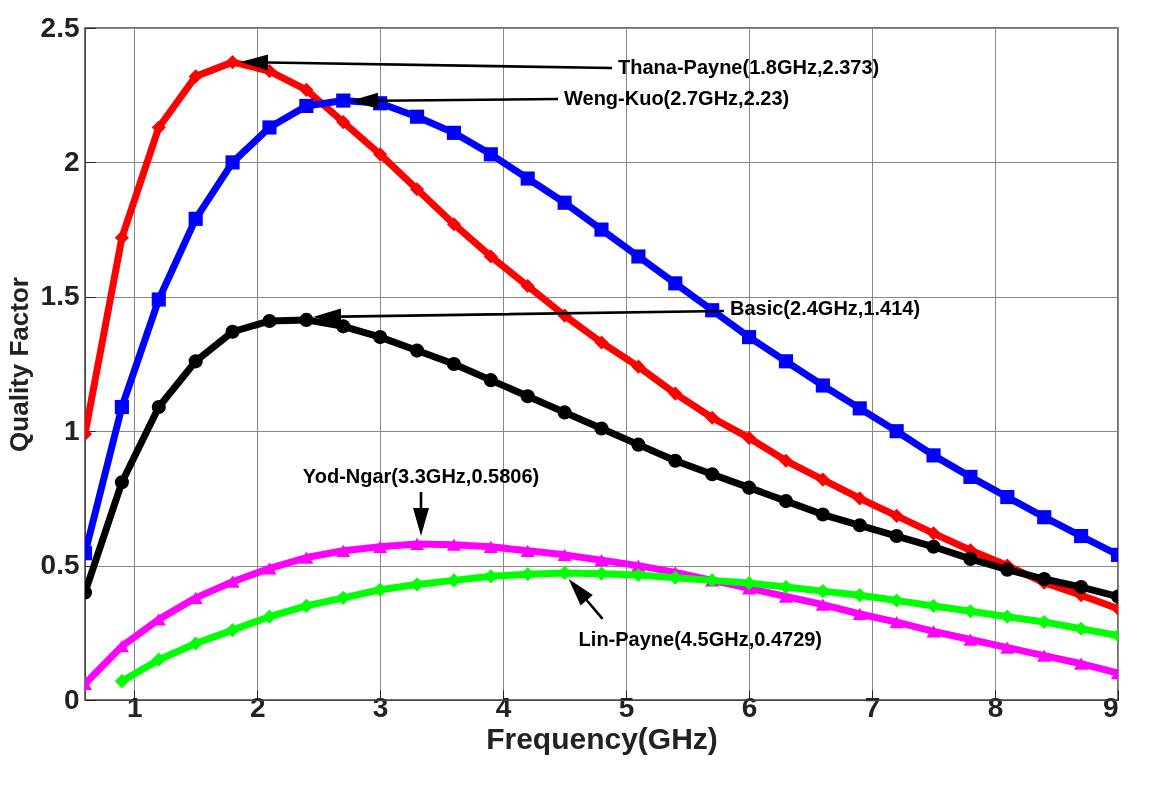  Describe the element at coordinates (700, 638) in the screenshot. I see `annotation: Lin-Payne(4.5GHz,0.4729)` at that location.